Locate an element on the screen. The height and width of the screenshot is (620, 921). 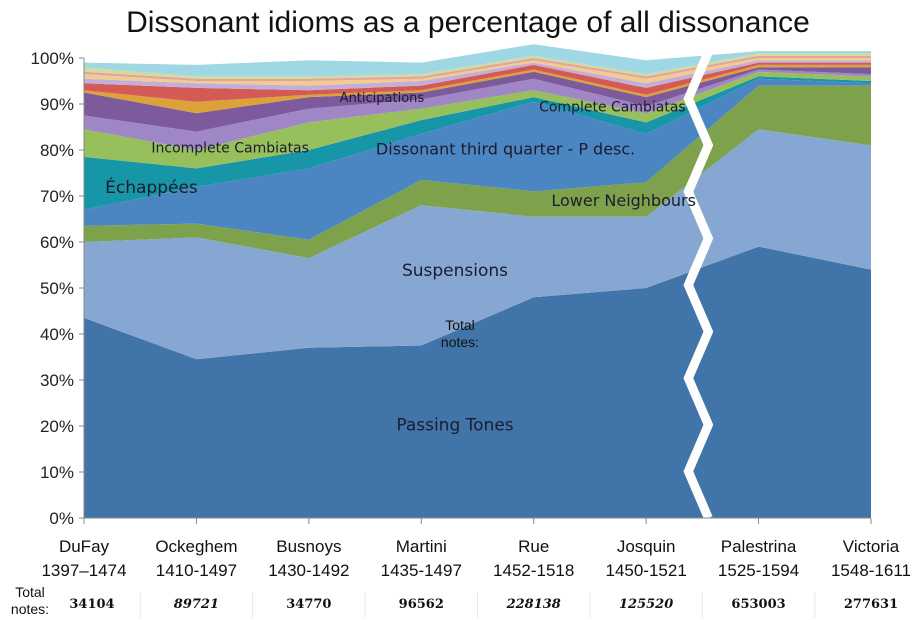
total-notes-value: 125520 is located at coordinates (646, 604).